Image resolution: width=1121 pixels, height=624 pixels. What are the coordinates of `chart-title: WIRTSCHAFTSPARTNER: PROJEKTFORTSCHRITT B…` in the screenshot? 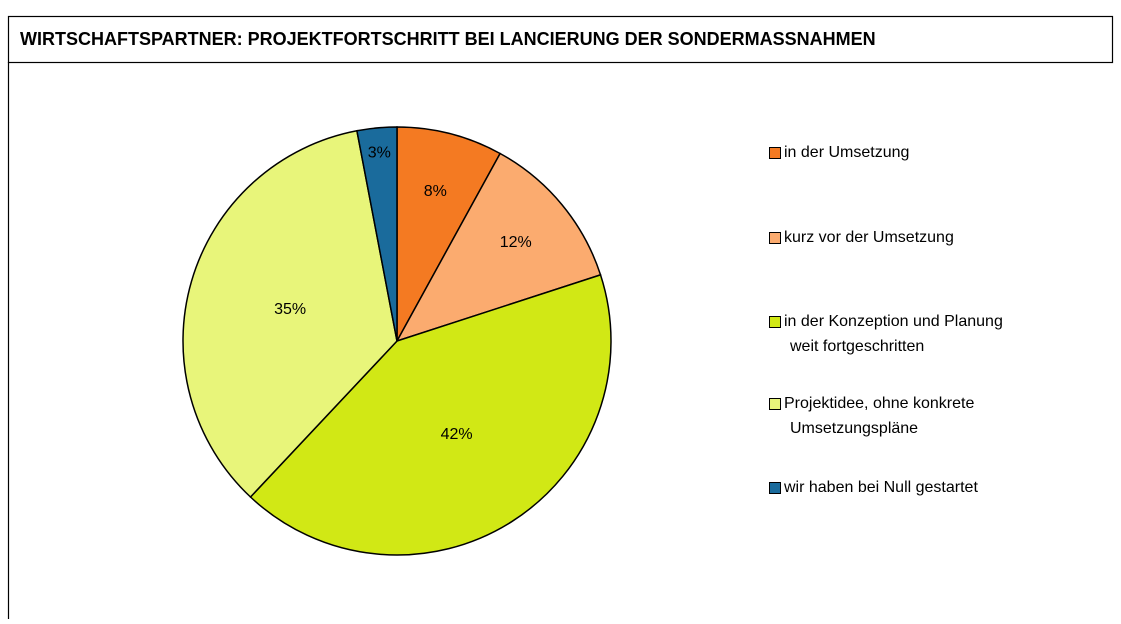 It's located at (448, 39).